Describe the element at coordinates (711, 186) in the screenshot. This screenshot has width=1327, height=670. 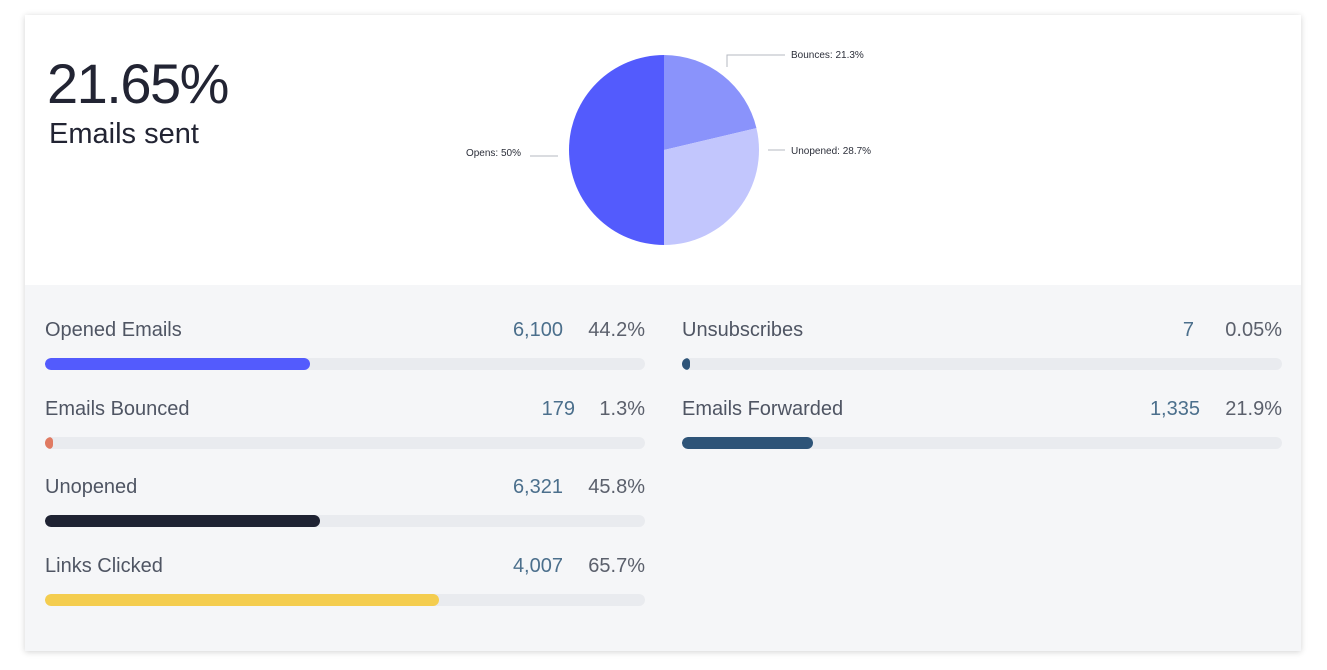
I see `pie-slice-unopened` at that location.